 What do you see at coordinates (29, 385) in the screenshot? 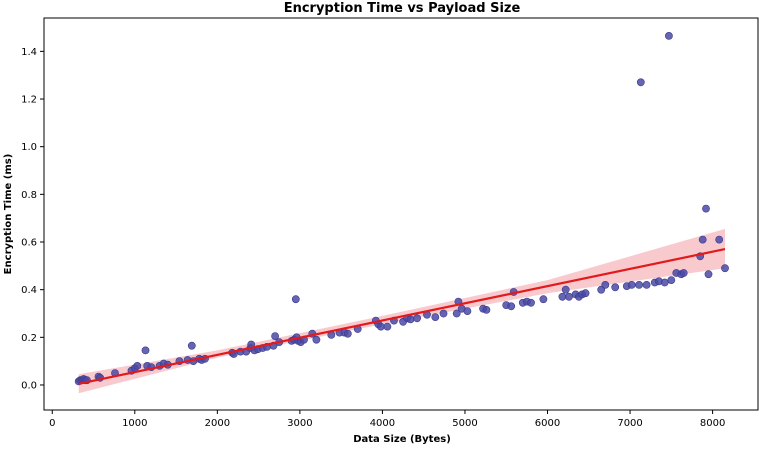
I see `y-tick-label: 0.0` at bounding box center [29, 385].